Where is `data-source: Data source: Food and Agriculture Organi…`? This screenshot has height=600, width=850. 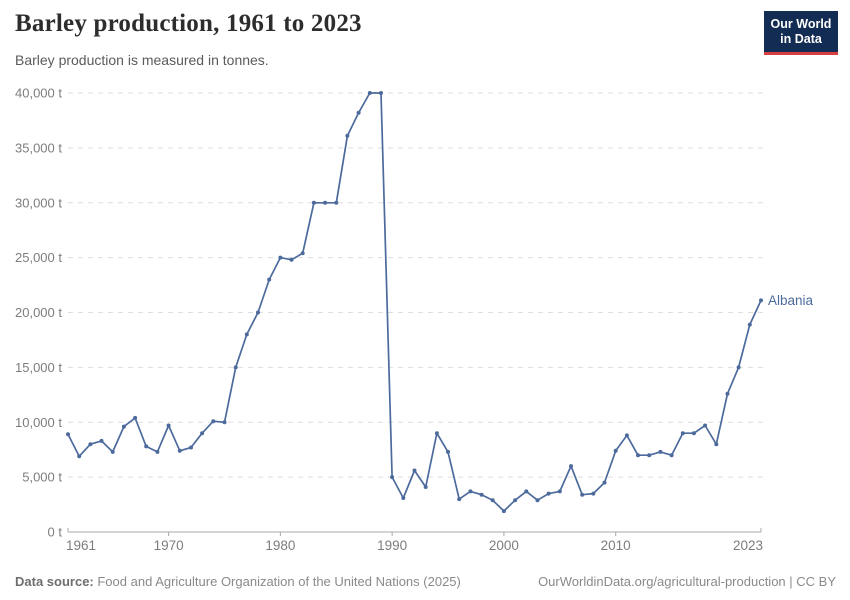 data-source: Data source: Food and Agriculture Organi… is located at coordinates (238, 581).